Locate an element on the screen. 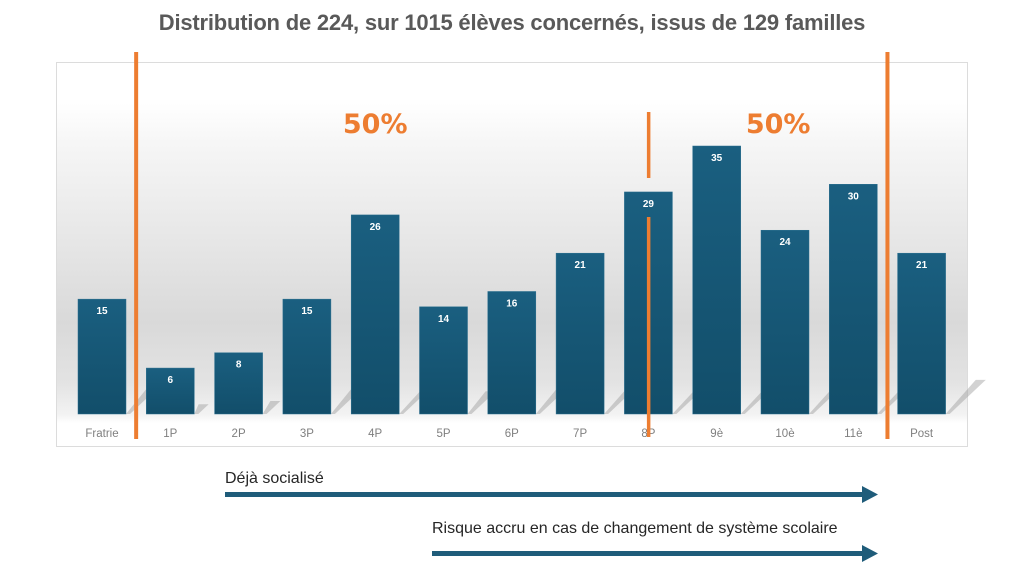 Image resolution: width=1024 pixels, height=576 pixels. x-tick-label: 6P is located at coordinates (512, 434).